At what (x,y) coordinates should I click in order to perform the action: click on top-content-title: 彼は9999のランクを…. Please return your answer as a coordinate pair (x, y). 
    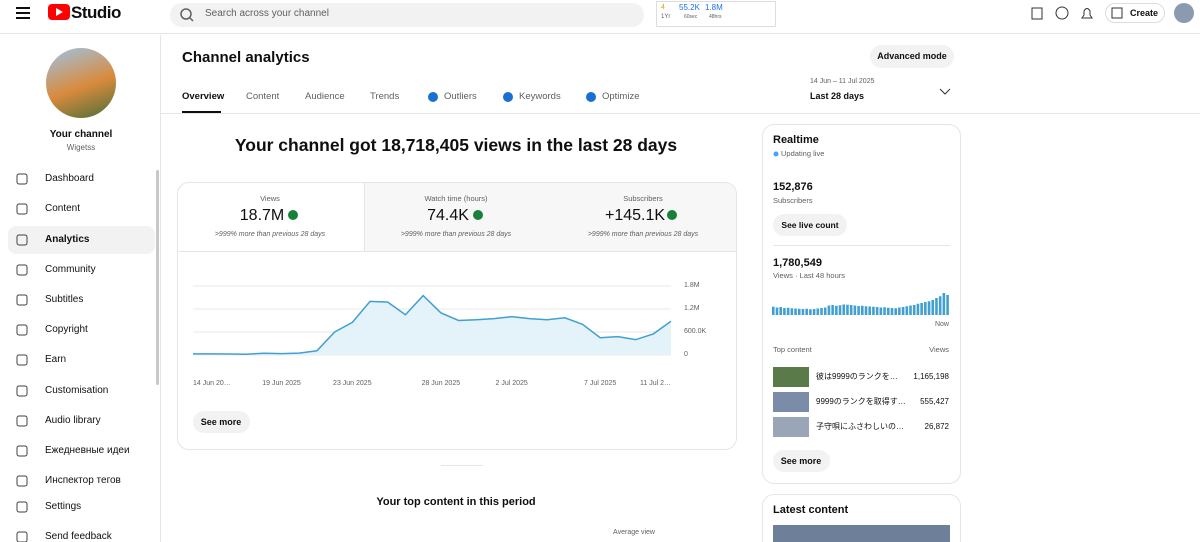
    Looking at the image, I should click on (857, 376).